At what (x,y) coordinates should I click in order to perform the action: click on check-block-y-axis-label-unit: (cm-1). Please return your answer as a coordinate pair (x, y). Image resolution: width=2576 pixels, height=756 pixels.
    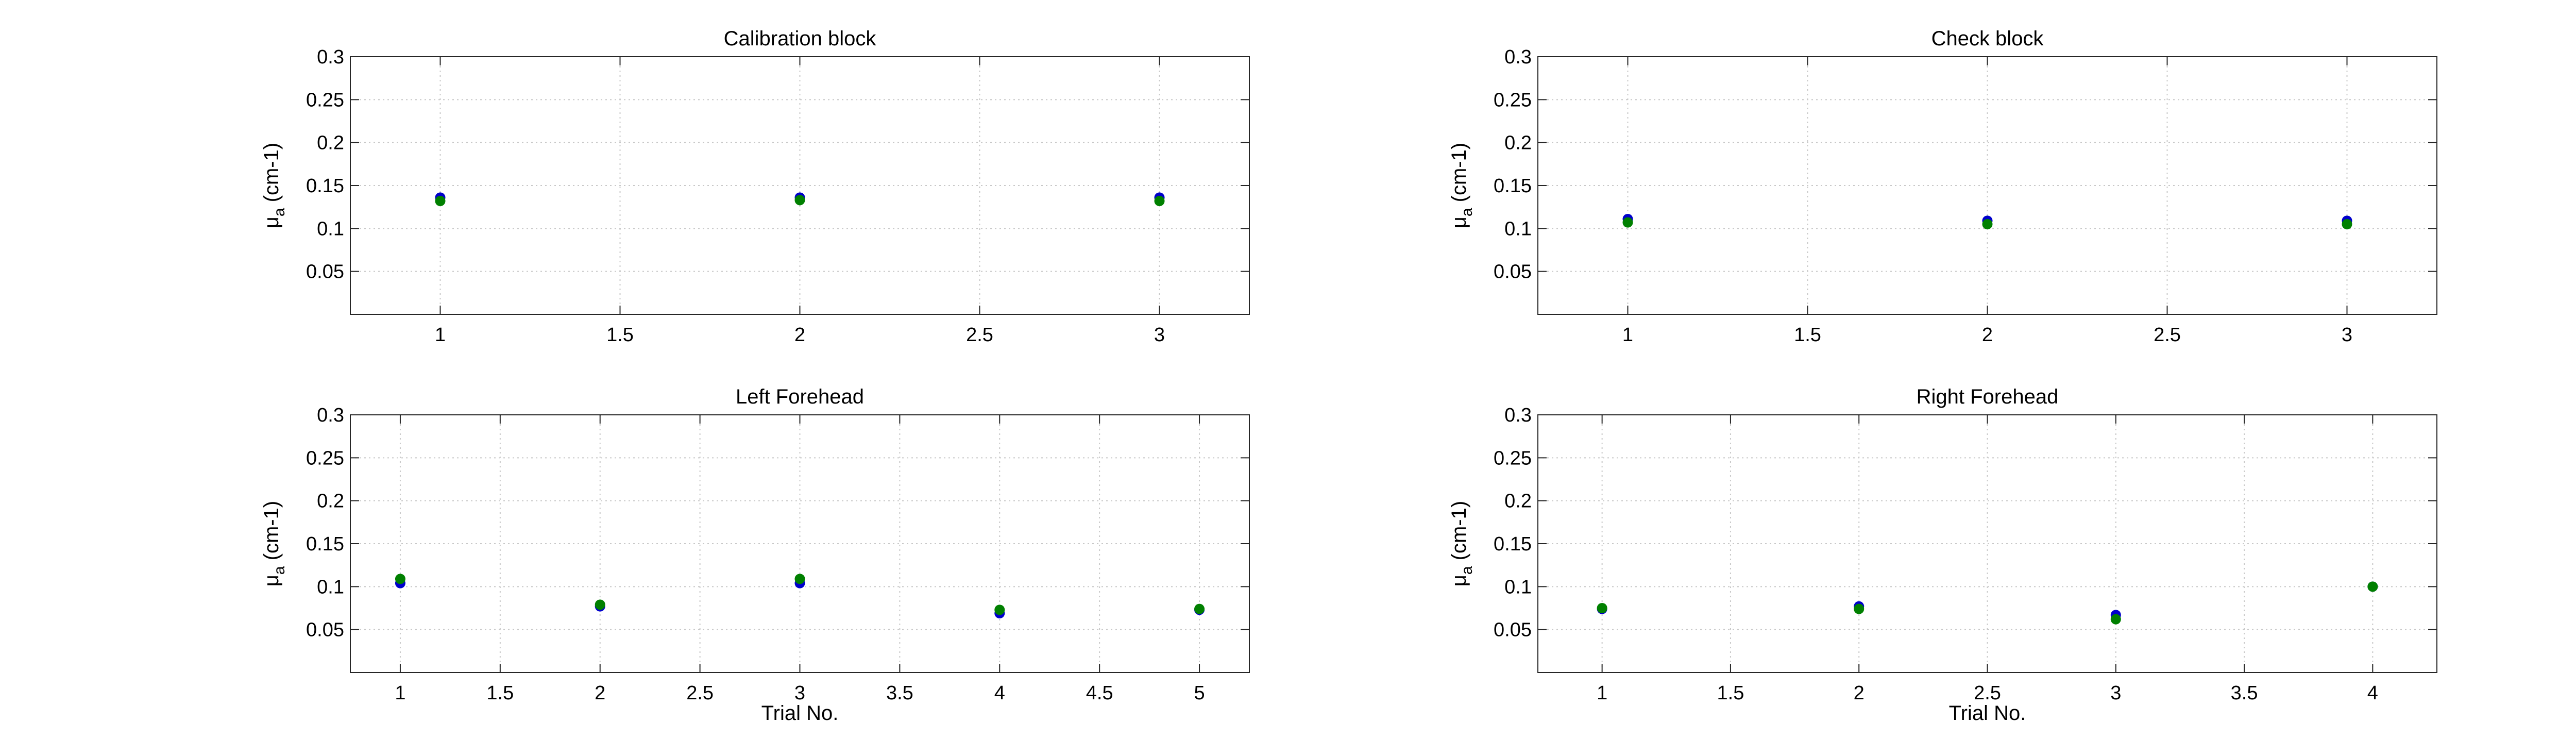
    Looking at the image, I should click on (1459, 176).